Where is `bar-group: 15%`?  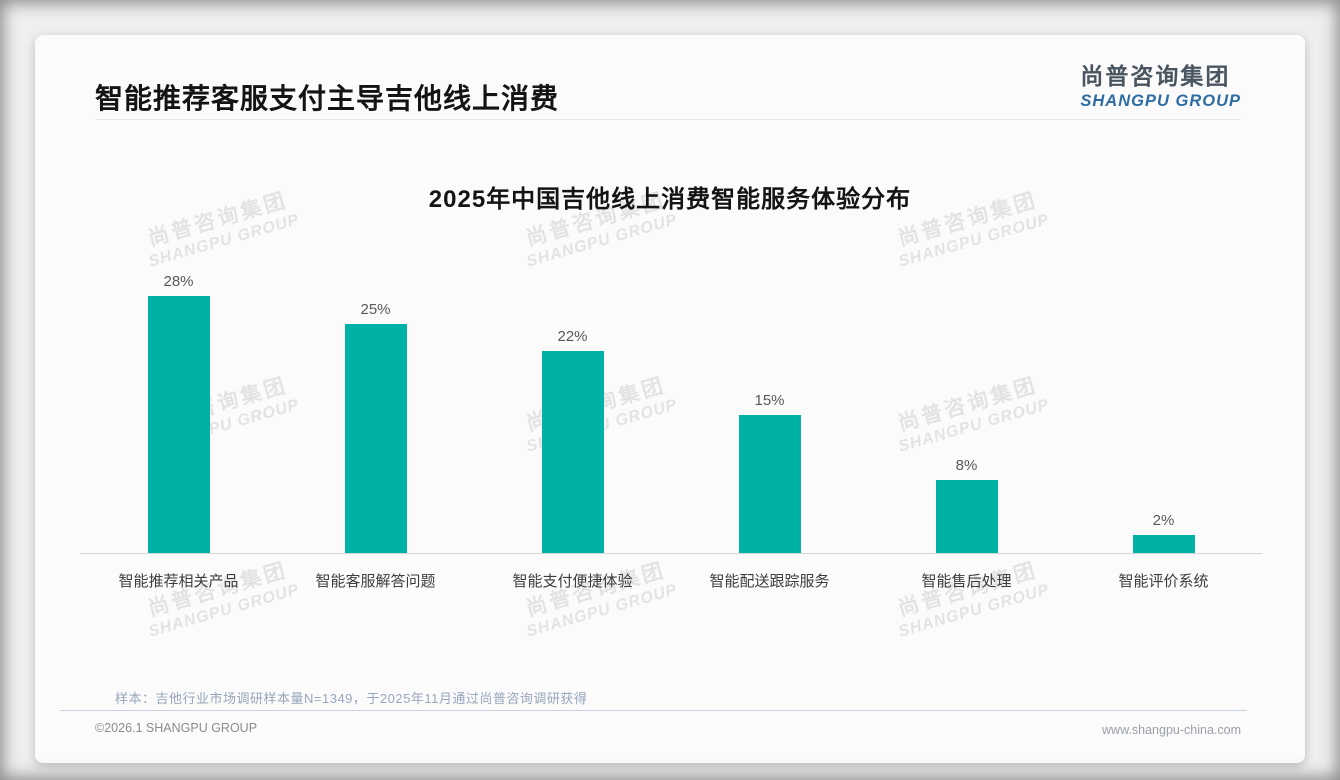
bar-group: 15% is located at coordinates (769, 403).